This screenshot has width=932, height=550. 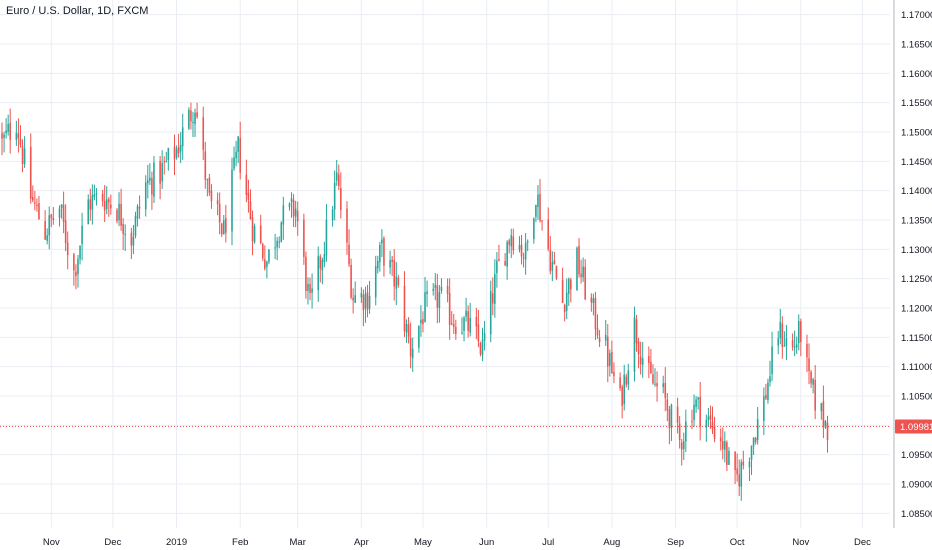 What do you see at coordinates (916, 338) in the screenshot?
I see `y-tick-label: 1.11500` at bounding box center [916, 338].